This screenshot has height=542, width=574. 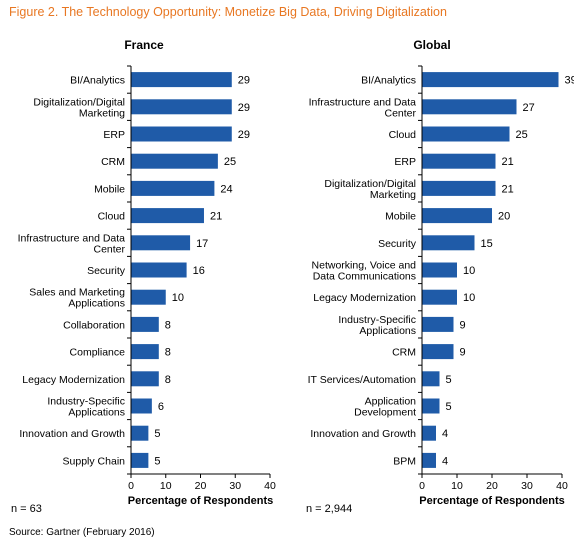 What do you see at coordinates (148, 297) in the screenshot?
I see `france-bar-sales-and-marketing-applications` at bounding box center [148, 297].